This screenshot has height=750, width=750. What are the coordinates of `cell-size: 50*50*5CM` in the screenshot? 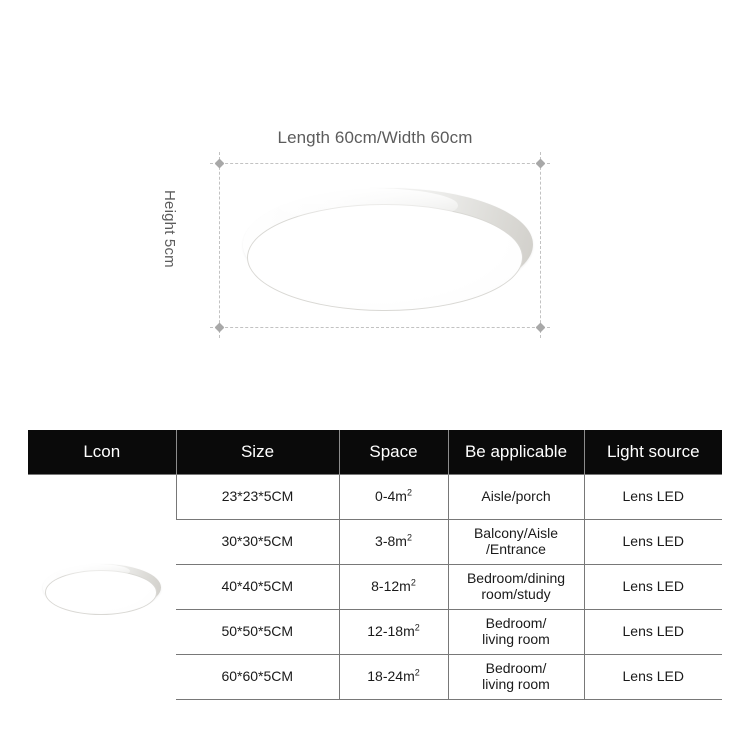 It's located at (257, 632).